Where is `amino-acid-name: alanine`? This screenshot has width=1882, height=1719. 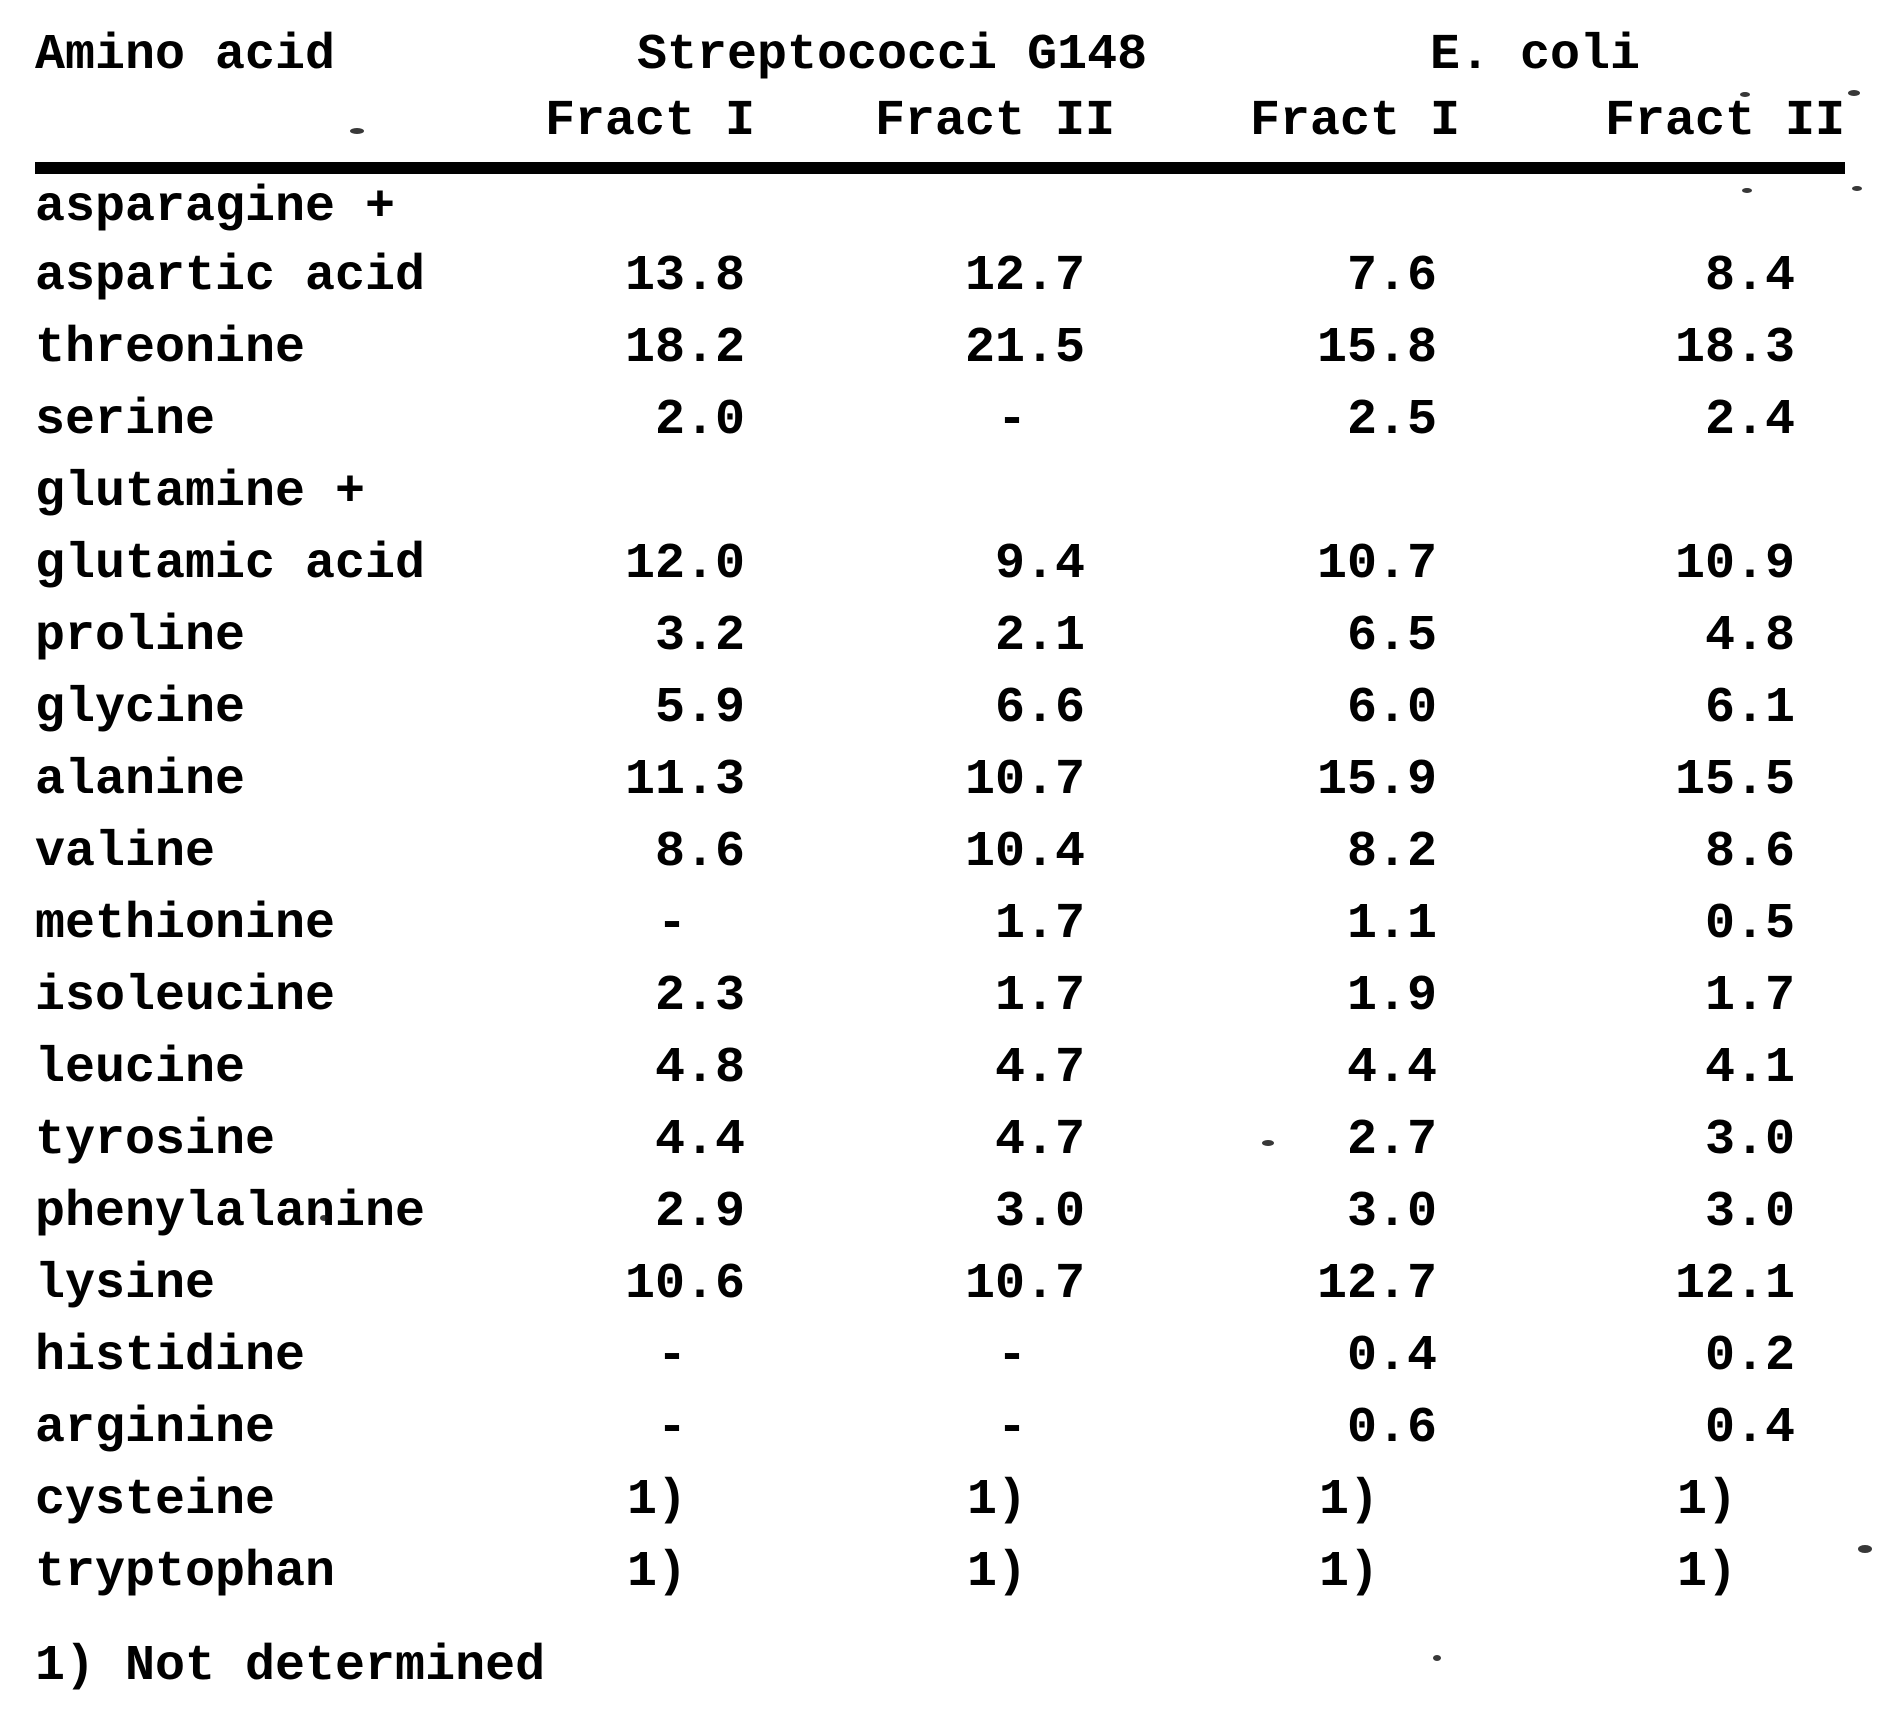
amino-acid-name: alanine is located at coordinates (140, 780).